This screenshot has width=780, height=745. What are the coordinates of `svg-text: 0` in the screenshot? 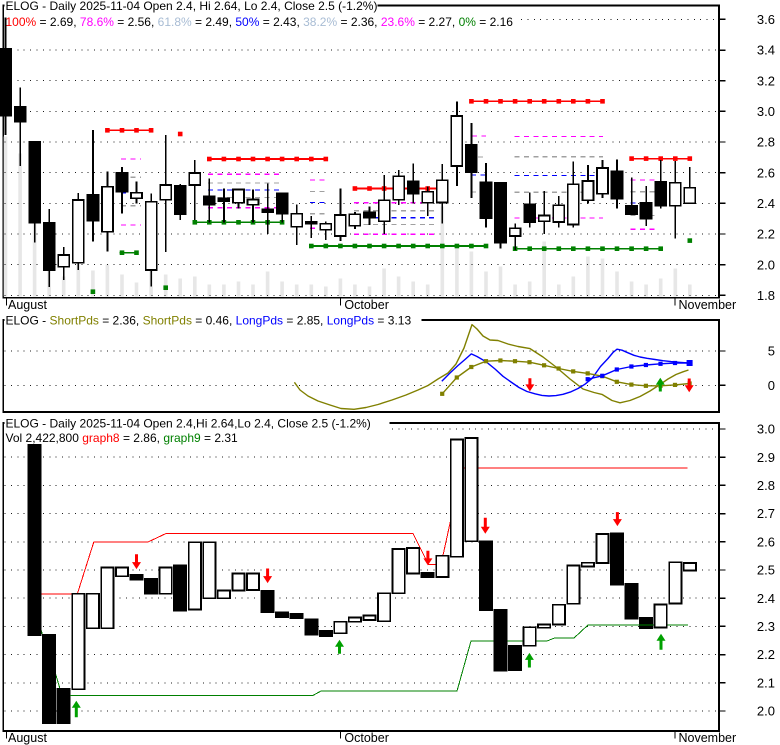 It's located at (771, 385).